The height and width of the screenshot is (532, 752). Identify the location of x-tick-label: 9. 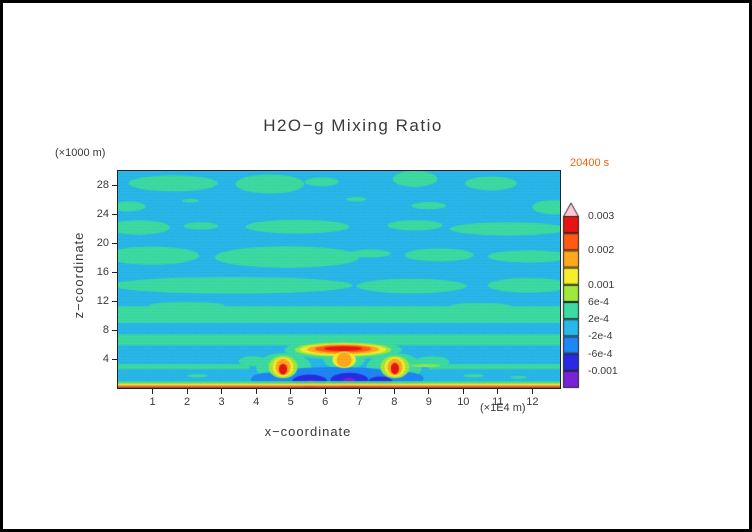
(428, 402).